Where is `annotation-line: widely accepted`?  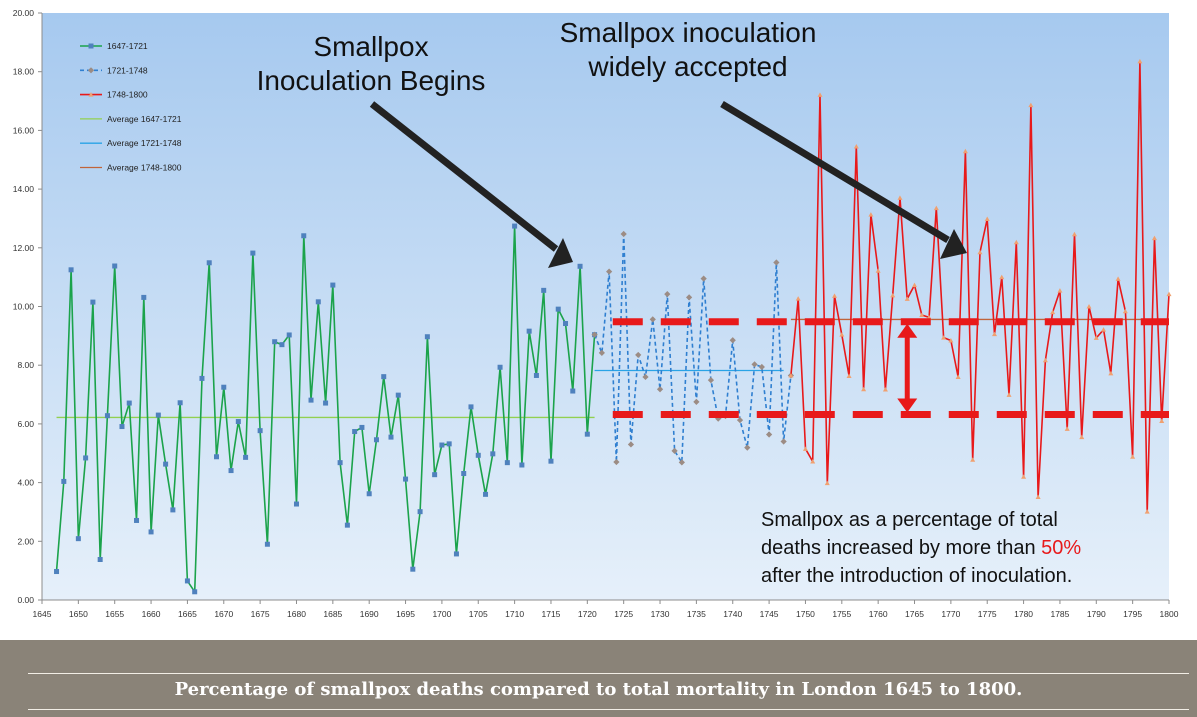
annotation-line: widely accepted is located at coordinates (688, 66).